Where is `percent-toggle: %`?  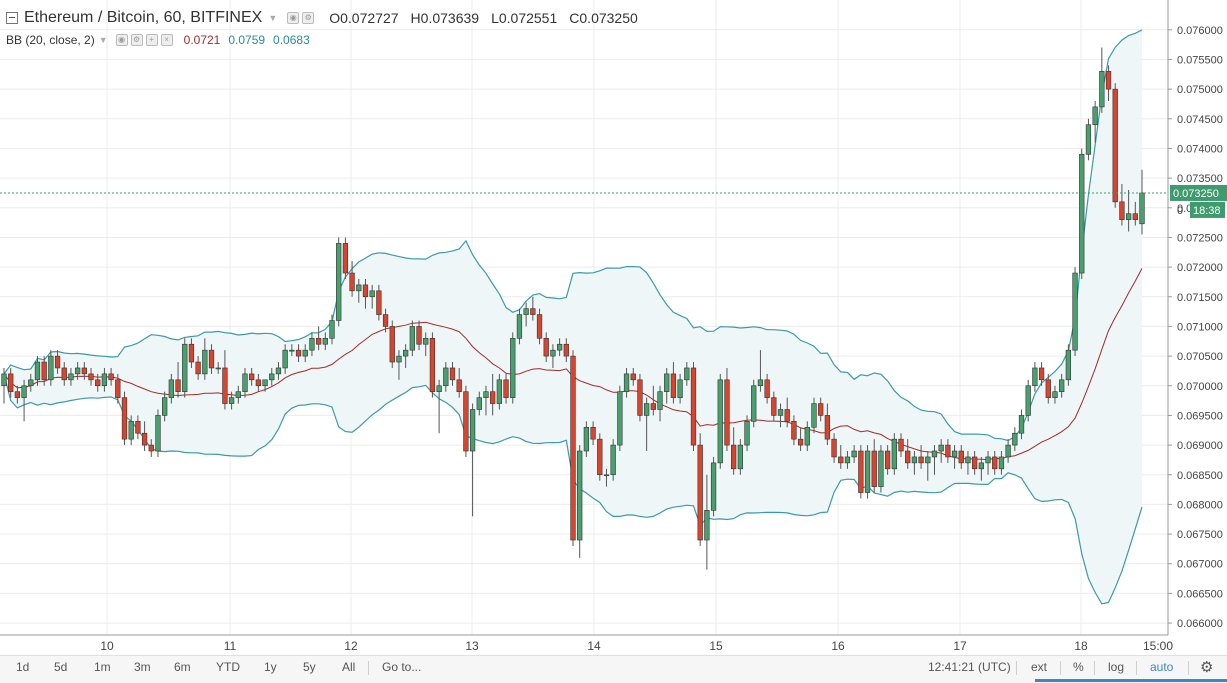 percent-toggle: % is located at coordinates (1078, 667).